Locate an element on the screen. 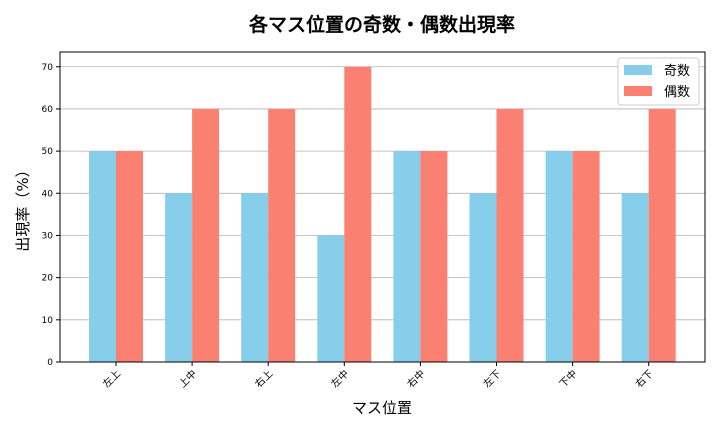 The width and height of the screenshot is (720, 436). x-tick-label: 下中 is located at coordinates (567, 378).